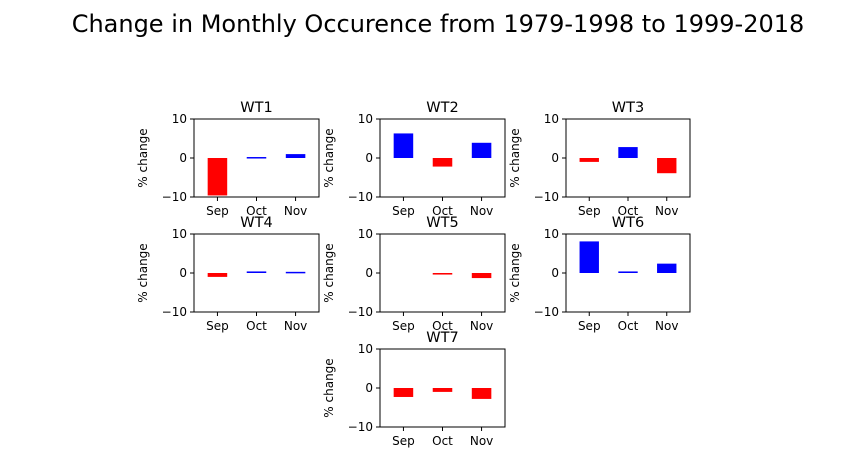 This screenshot has height=461, width=867. Describe the element at coordinates (414, 159) in the screenshot. I see `subplot-wt2: 10 0 −10 Sep Oct Nov % change WT2` at that location.